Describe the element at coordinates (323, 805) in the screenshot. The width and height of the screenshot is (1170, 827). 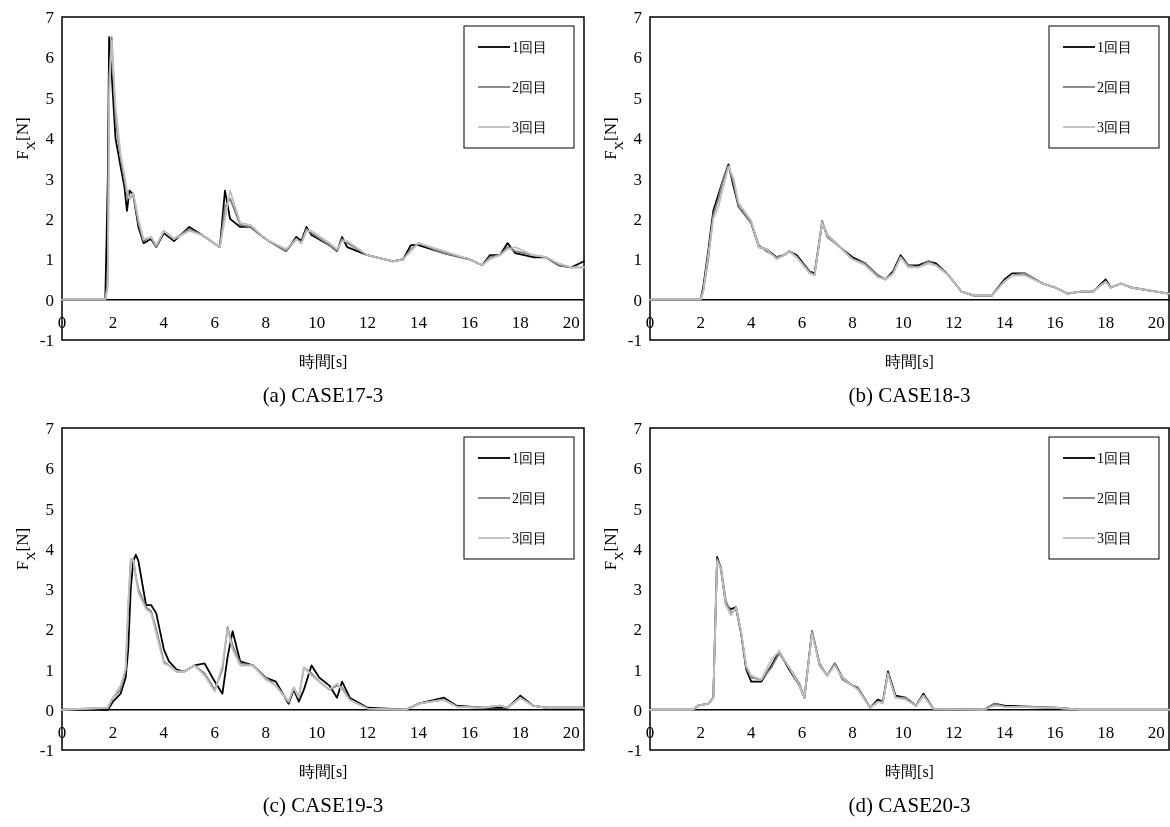
I see `text: (c) CASE19-3` at that location.